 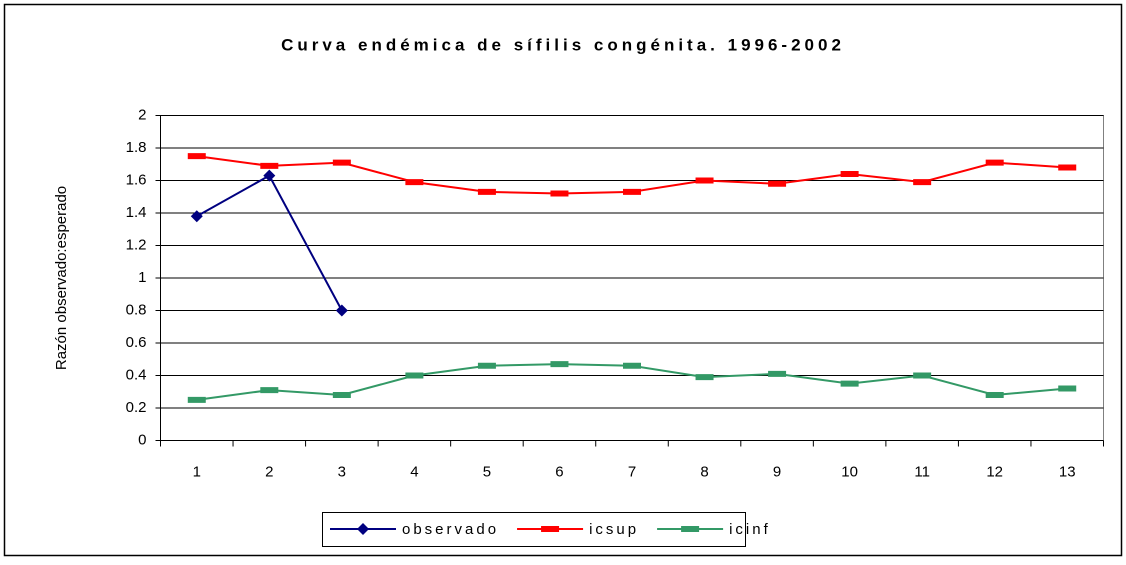 What do you see at coordinates (777, 471) in the screenshot?
I see `x-tick-label: 9` at bounding box center [777, 471].